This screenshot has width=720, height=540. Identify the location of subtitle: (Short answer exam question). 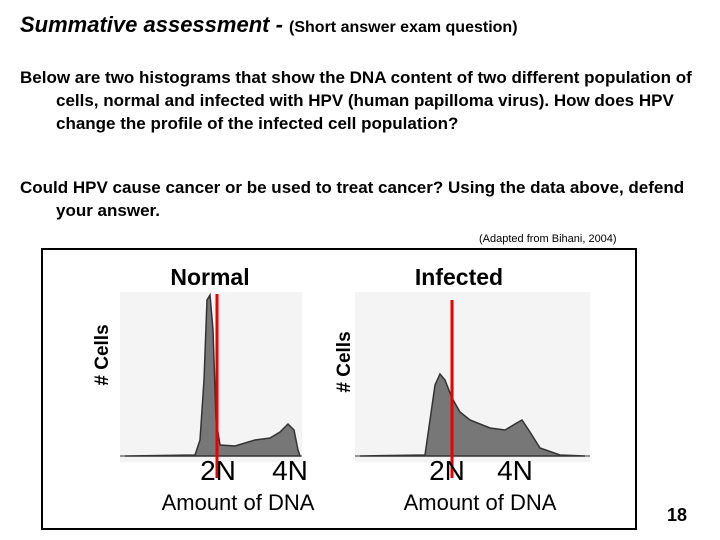
(403, 27).